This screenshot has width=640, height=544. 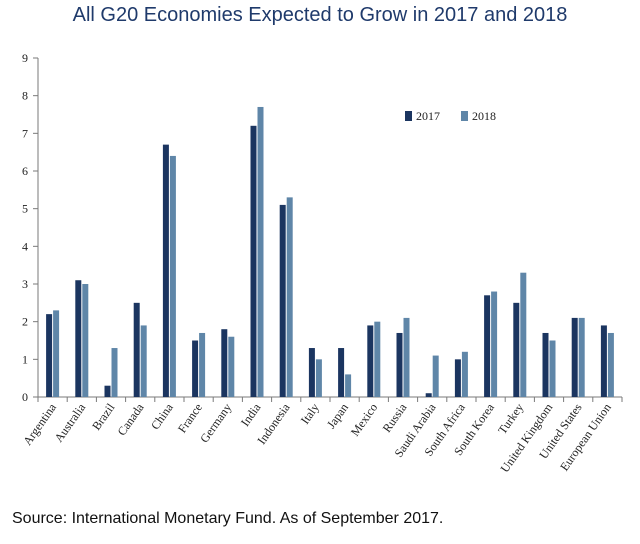 What do you see at coordinates (484, 116) in the screenshot?
I see `legend-label: 2018` at bounding box center [484, 116].